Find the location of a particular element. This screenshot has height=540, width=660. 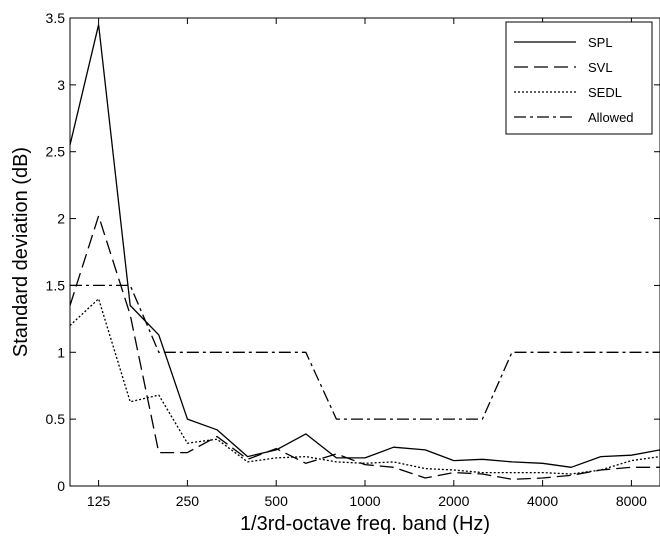

y-tick-label: 3 is located at coordinates (61, 85).